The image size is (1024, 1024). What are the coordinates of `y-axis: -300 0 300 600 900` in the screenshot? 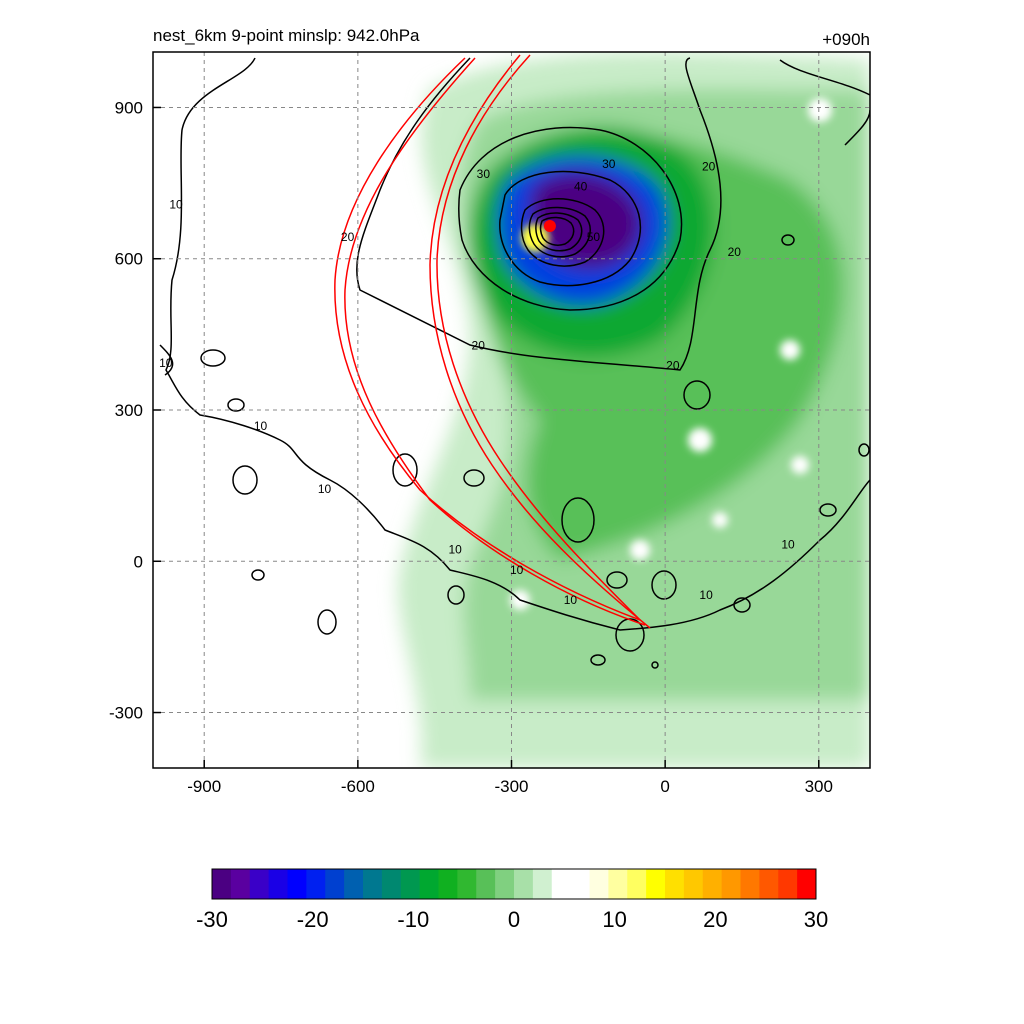 It's located at (135, 410).